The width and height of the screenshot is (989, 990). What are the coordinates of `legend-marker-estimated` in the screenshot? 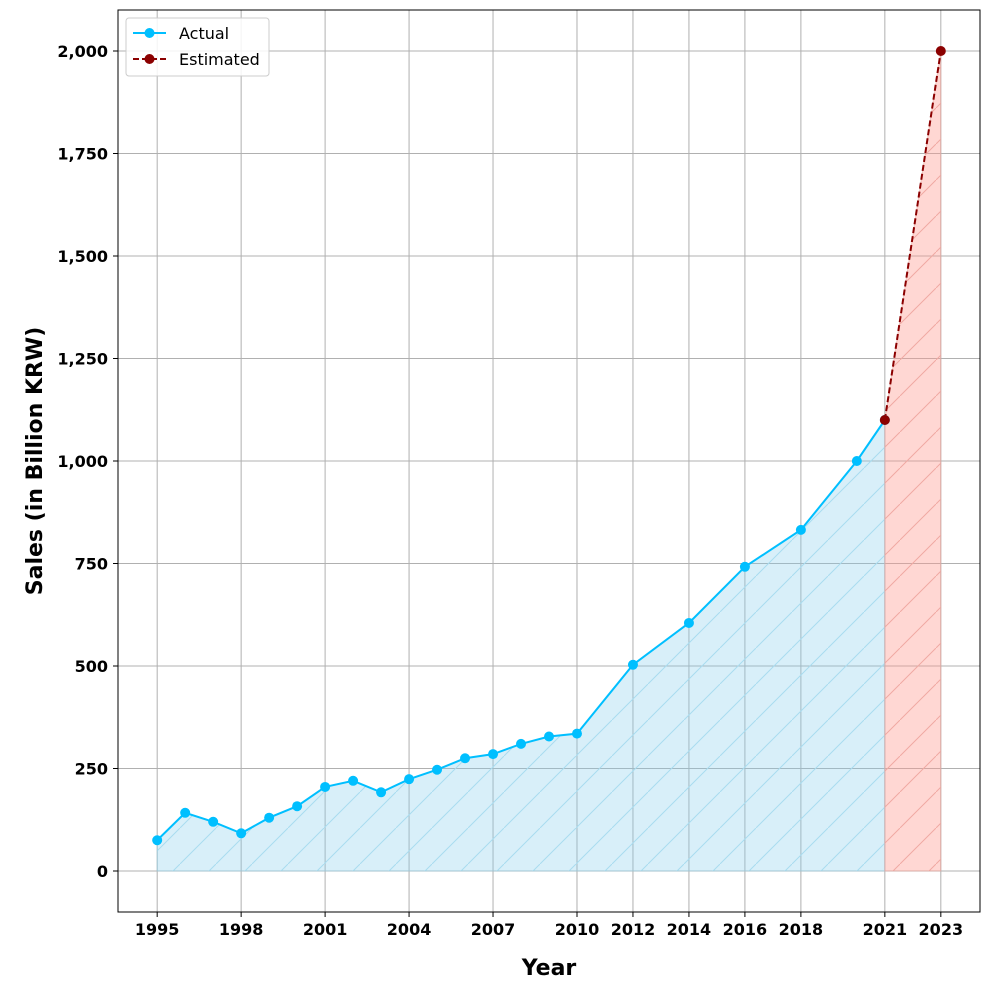 It's located at (149, 59).